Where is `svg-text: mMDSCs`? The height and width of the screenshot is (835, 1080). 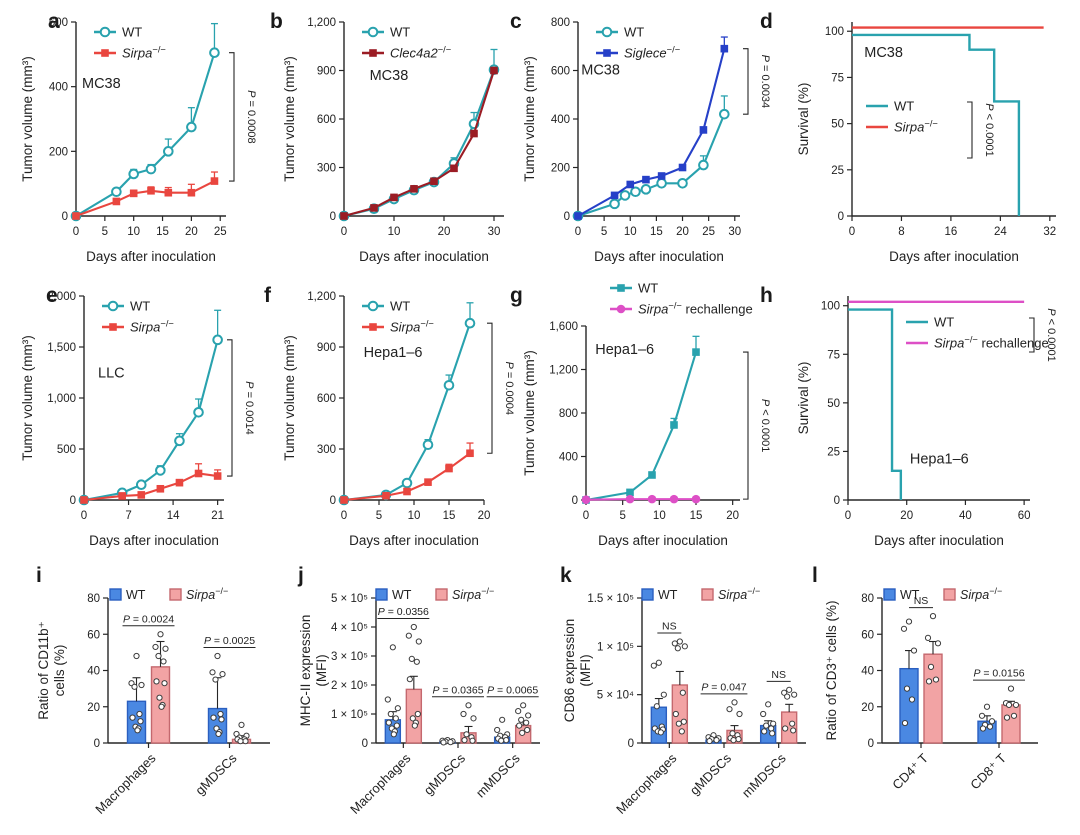 svg-text: mMDSCs is located at coordinates (764, 775).